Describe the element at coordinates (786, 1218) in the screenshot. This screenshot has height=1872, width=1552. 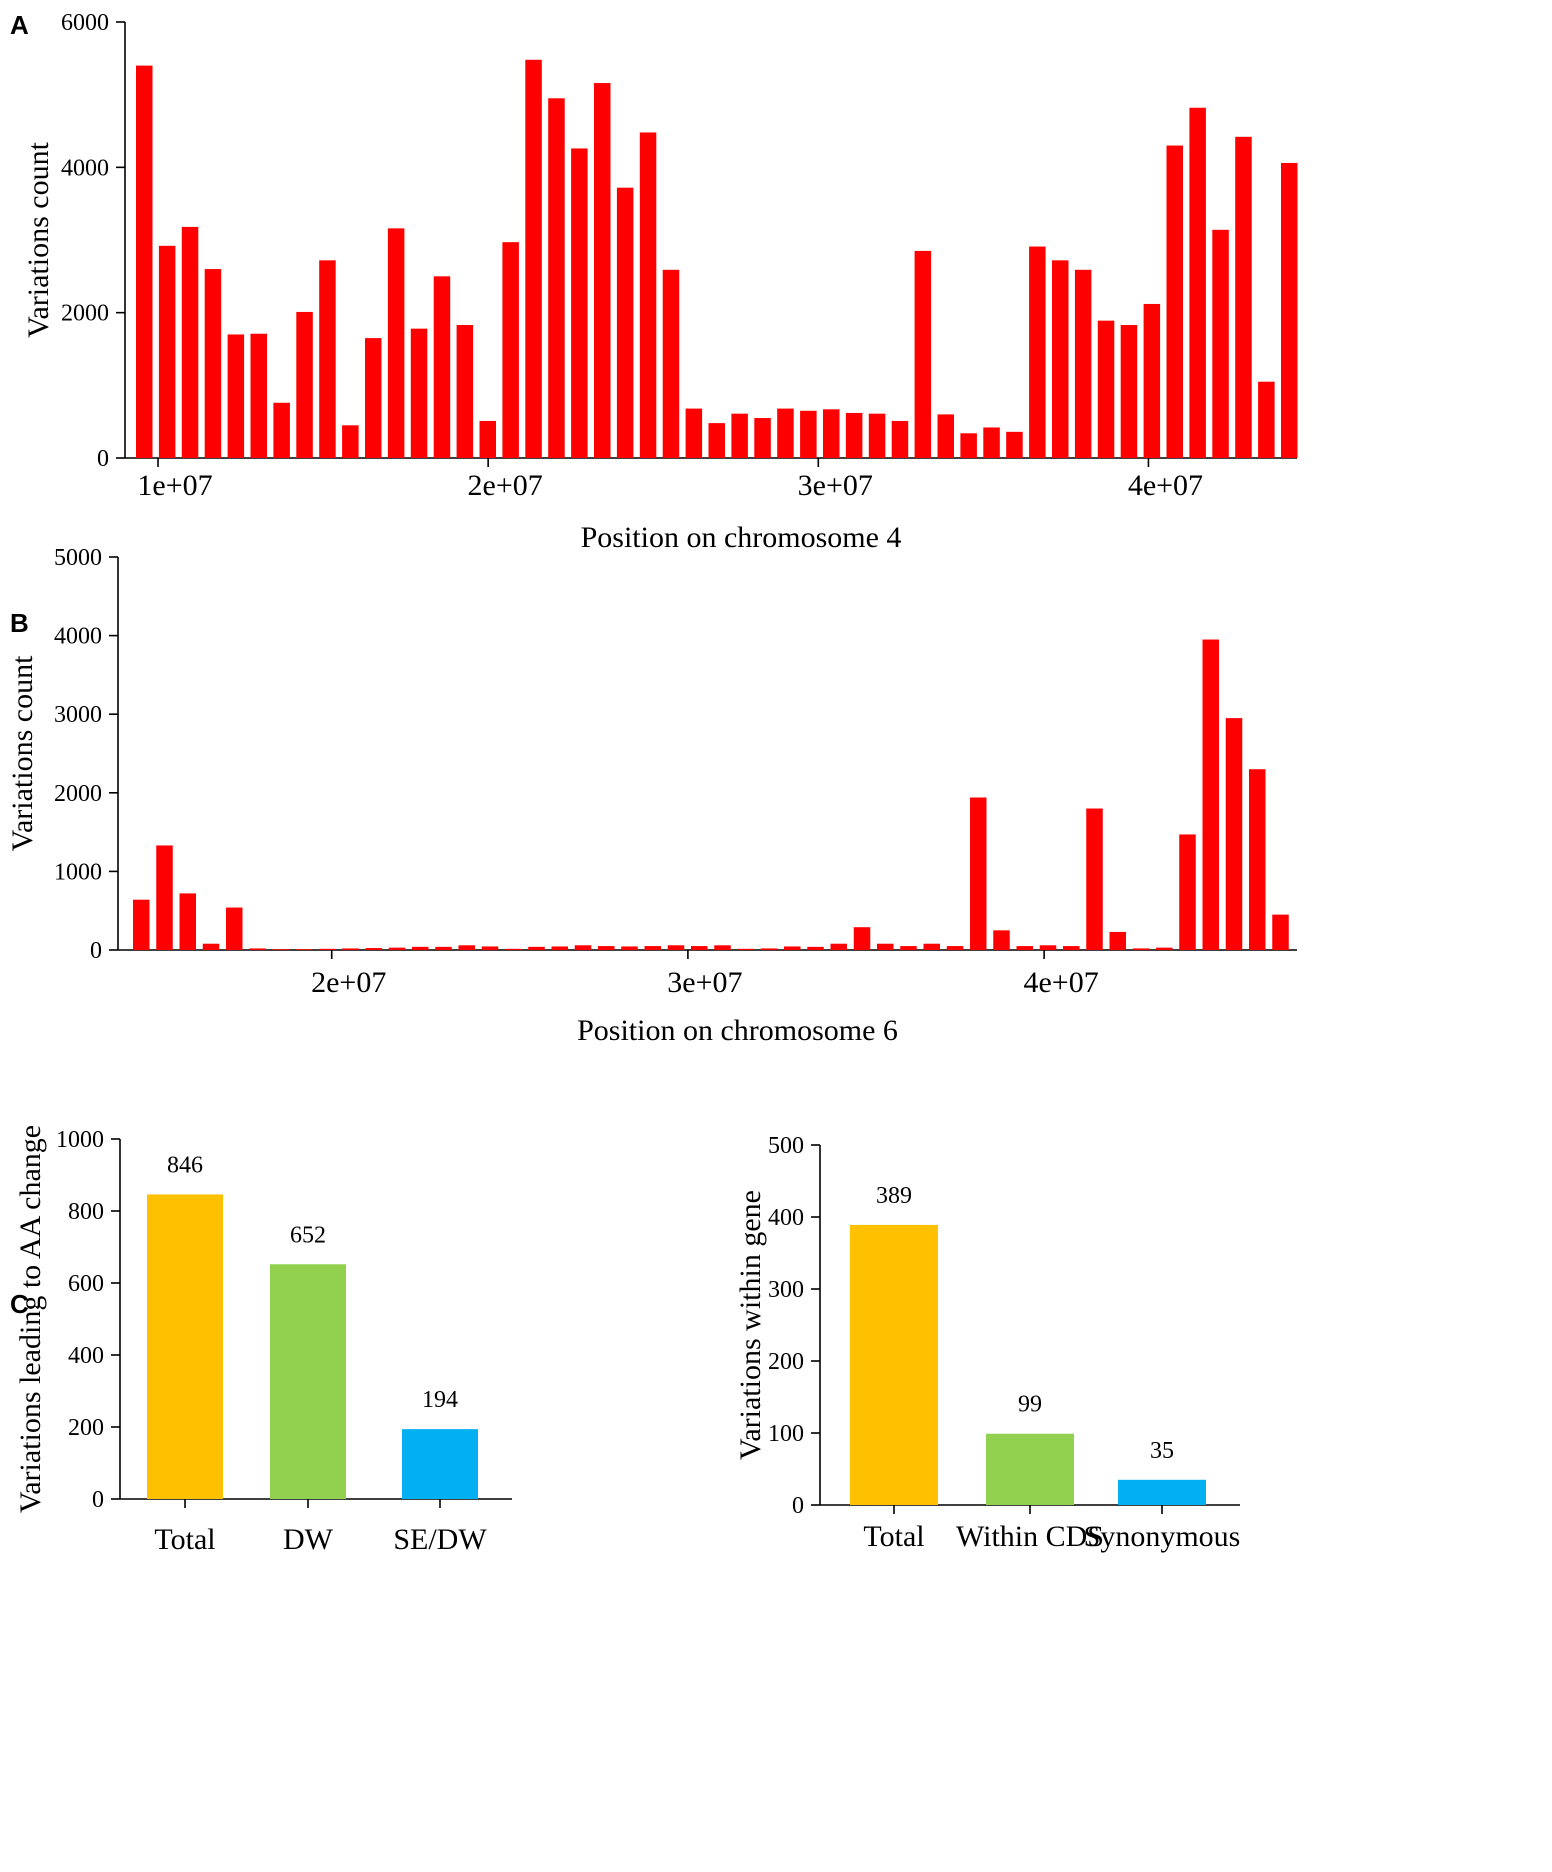
I see `y-tick-label: 400` at that location.